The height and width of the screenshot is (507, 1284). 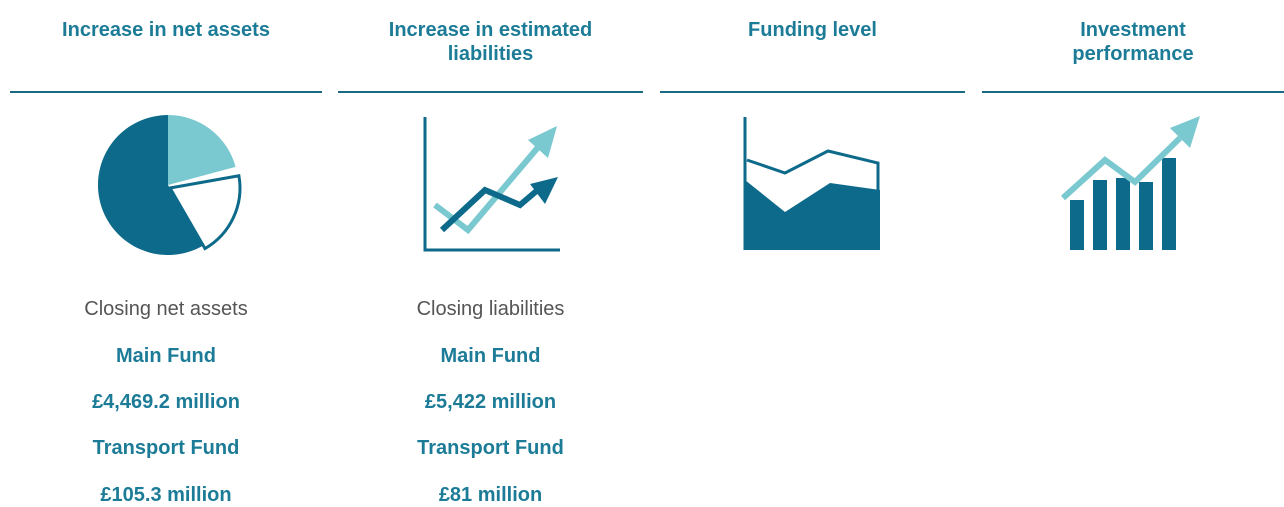 I want to click on caption: Closing net assets, so click(x=166, y=309).